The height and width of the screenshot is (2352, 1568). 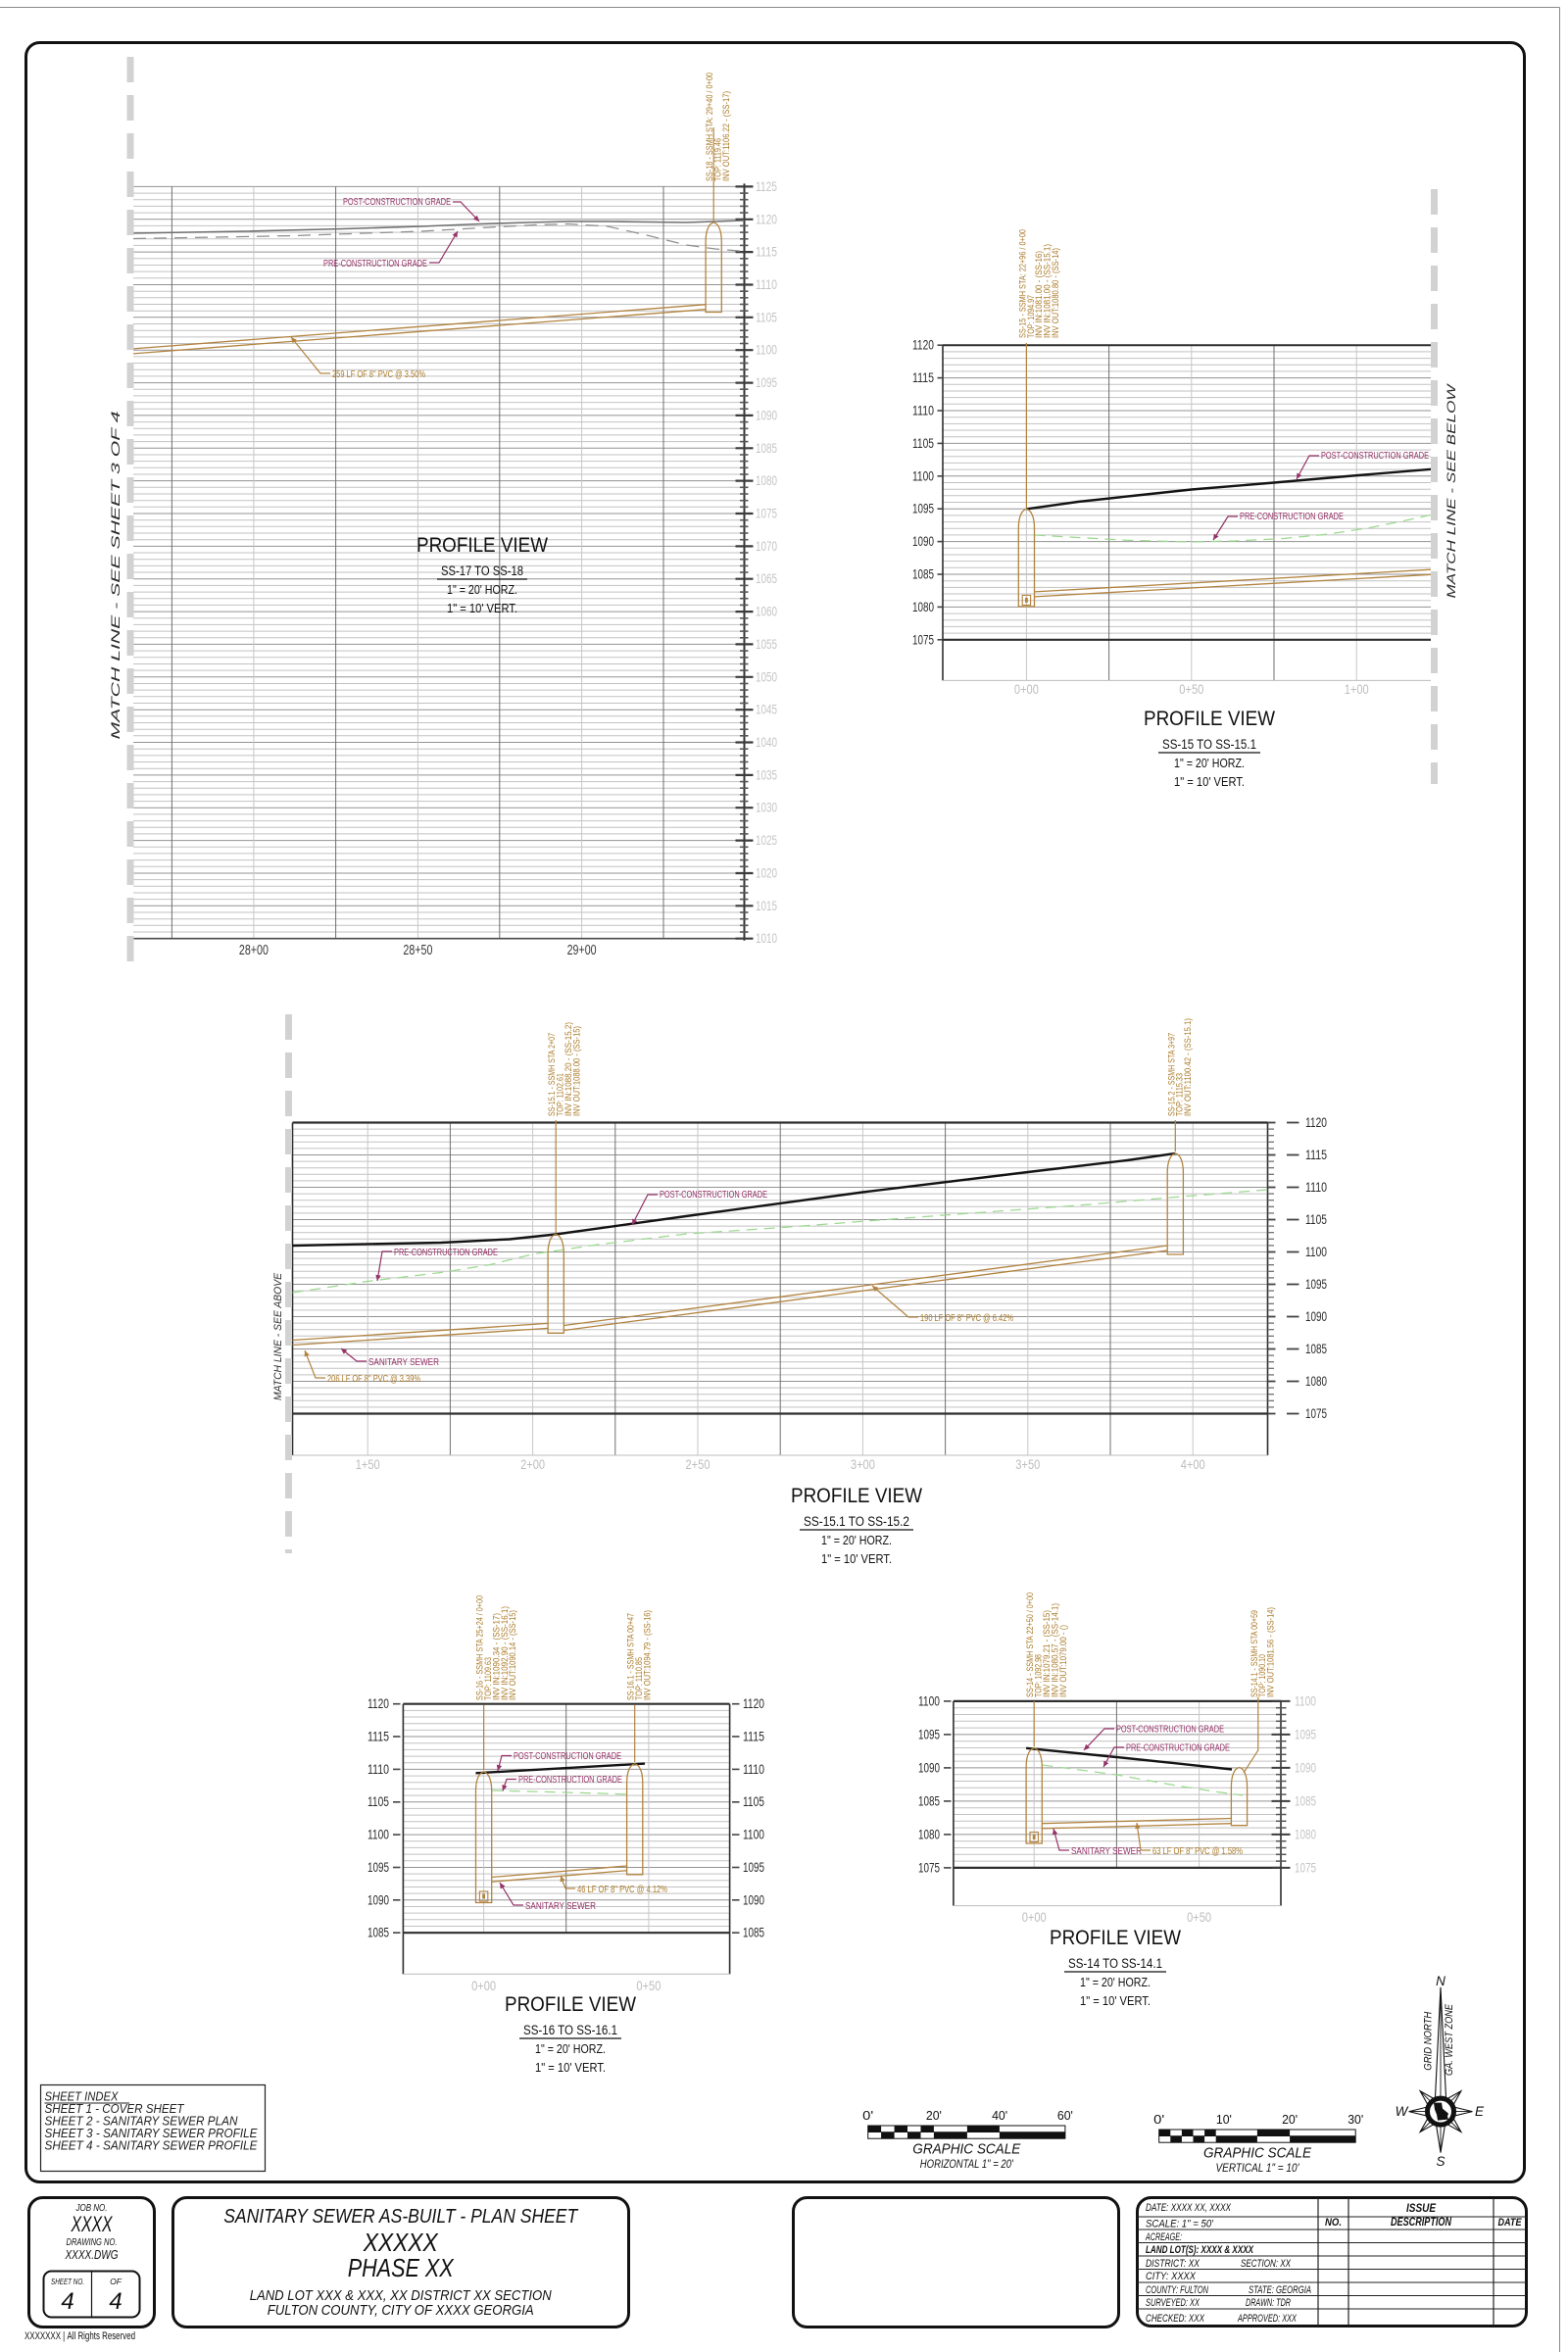 What do you see at coordinates (1355, 2120) in the screenshot?
I see `svg-text: 30'` at bounding box center [1355, 2120].